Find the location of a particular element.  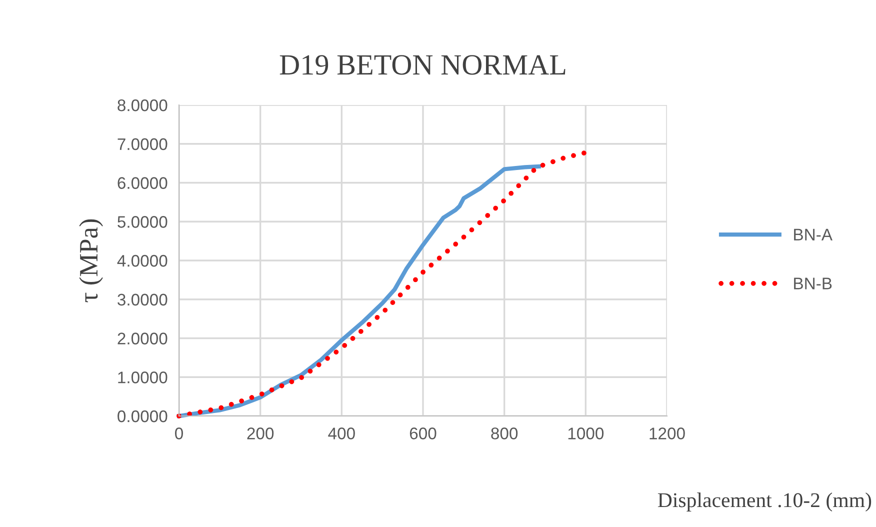

x-tick-label: 600 is located at coordinates (423, 434).